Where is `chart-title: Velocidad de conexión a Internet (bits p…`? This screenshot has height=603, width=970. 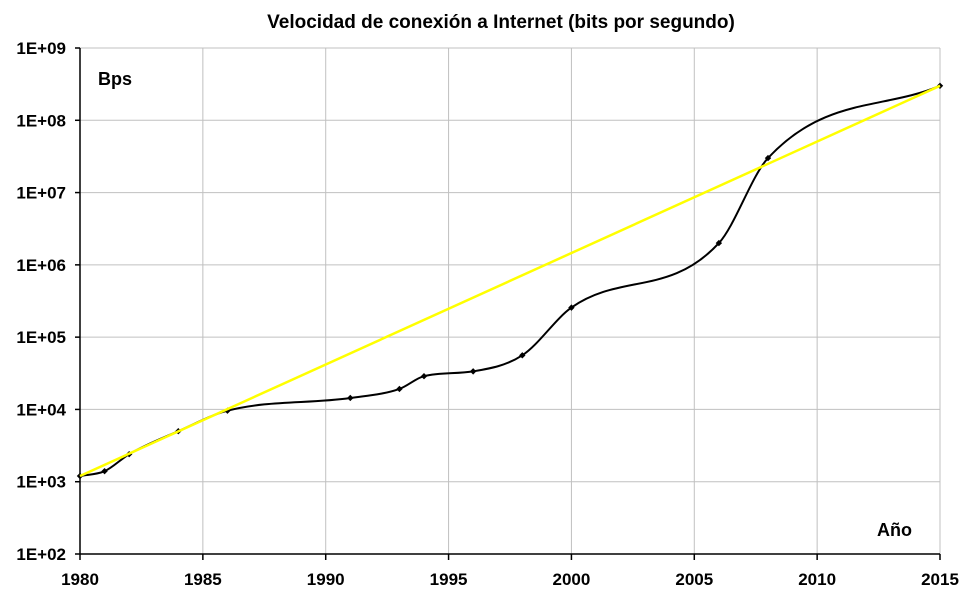 chart-title: Velocidad de conexión a Internet (bits p… is located at coordinates (501, 22).